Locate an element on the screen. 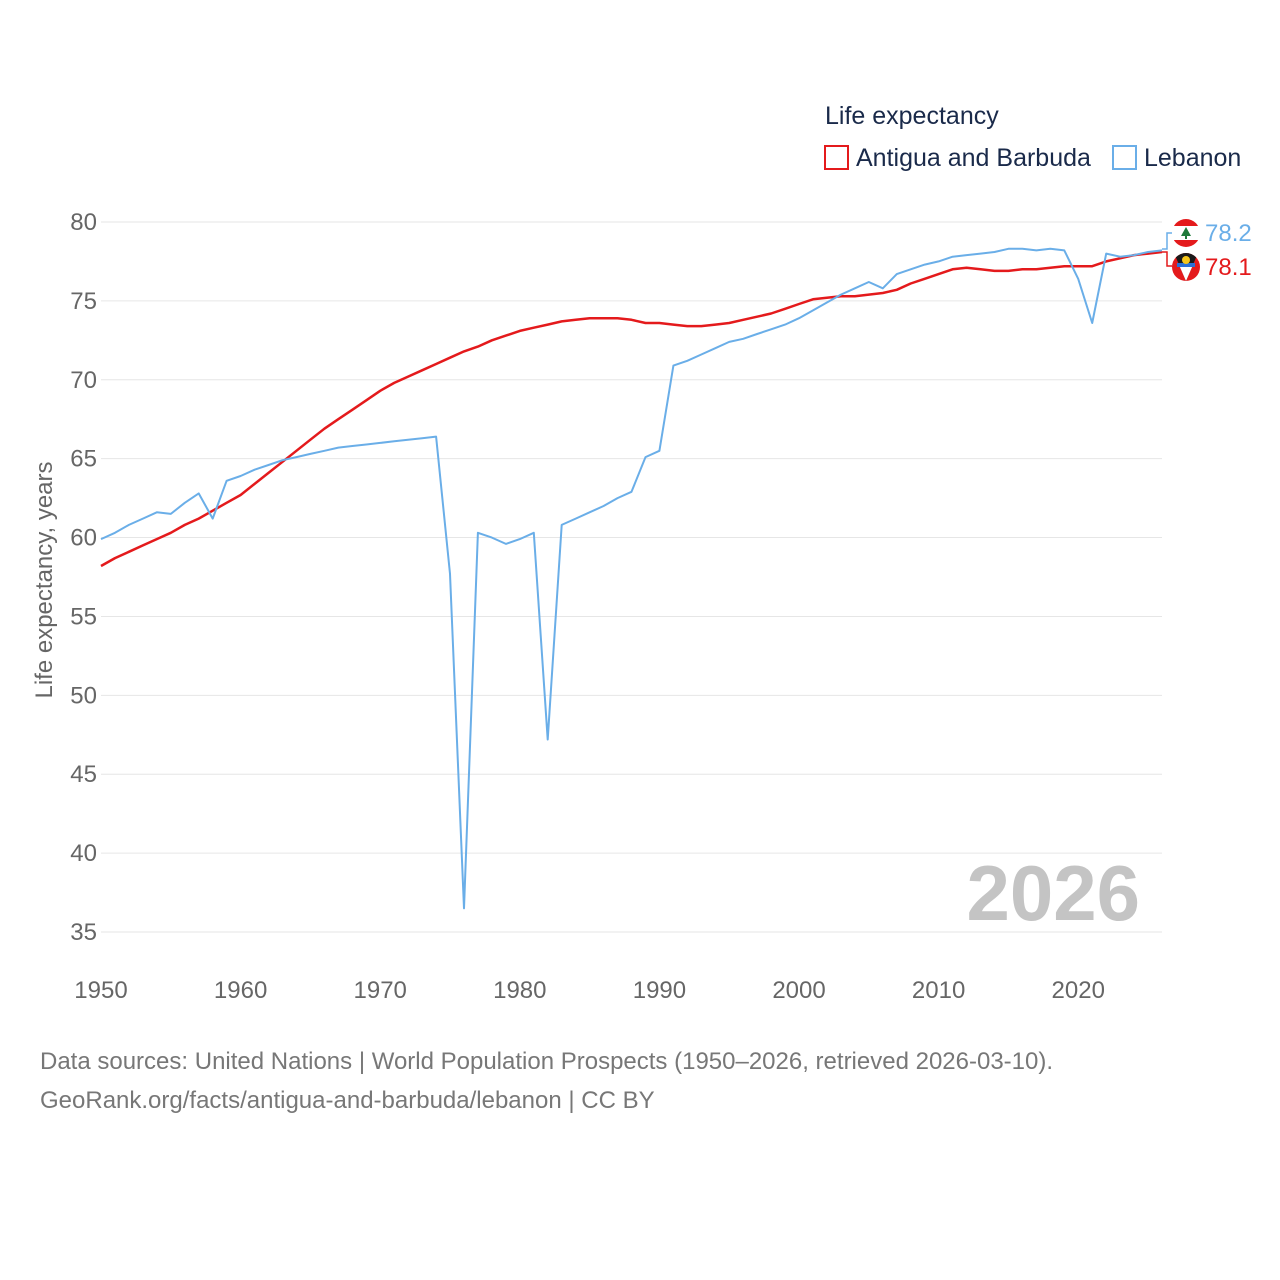 The image size is (1280, 1280). y-tick-label: 40 is located at coordinates (83, 853).